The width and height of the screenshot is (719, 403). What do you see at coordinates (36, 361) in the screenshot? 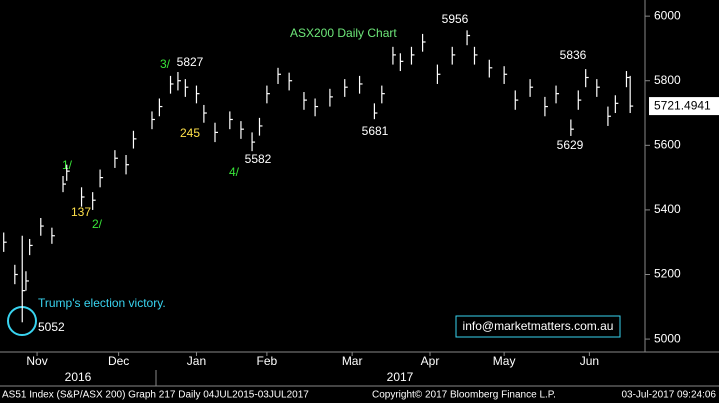
I see `x-tick-label: Nov` at bounding box center [36, 361].